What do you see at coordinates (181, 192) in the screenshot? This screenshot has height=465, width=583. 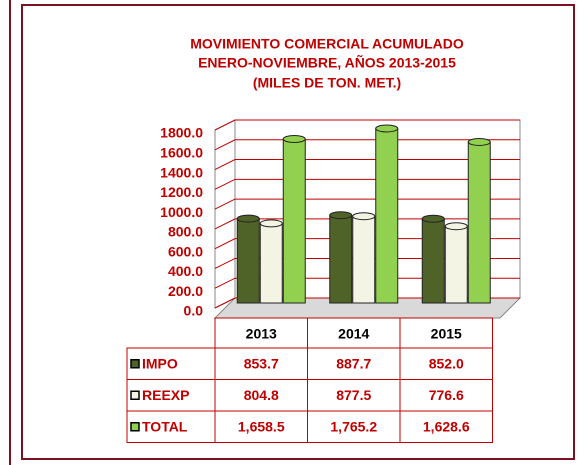 I see `y-tick-label: 1200.0` at bounding box center [181, 192].